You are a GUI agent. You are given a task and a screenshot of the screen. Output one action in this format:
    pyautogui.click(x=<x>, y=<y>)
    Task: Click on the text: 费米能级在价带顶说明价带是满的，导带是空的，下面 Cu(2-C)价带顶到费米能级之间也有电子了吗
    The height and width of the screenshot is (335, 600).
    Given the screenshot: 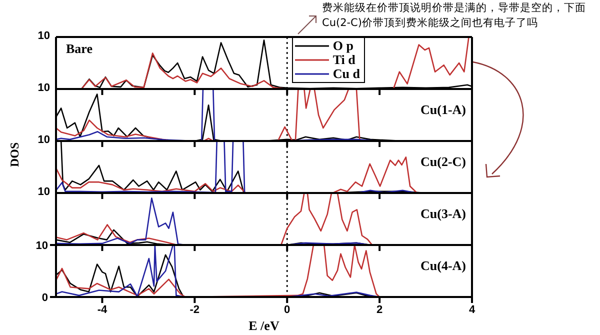 What is the action you would take?
    pyautogui.click(x=454, y=16)
    